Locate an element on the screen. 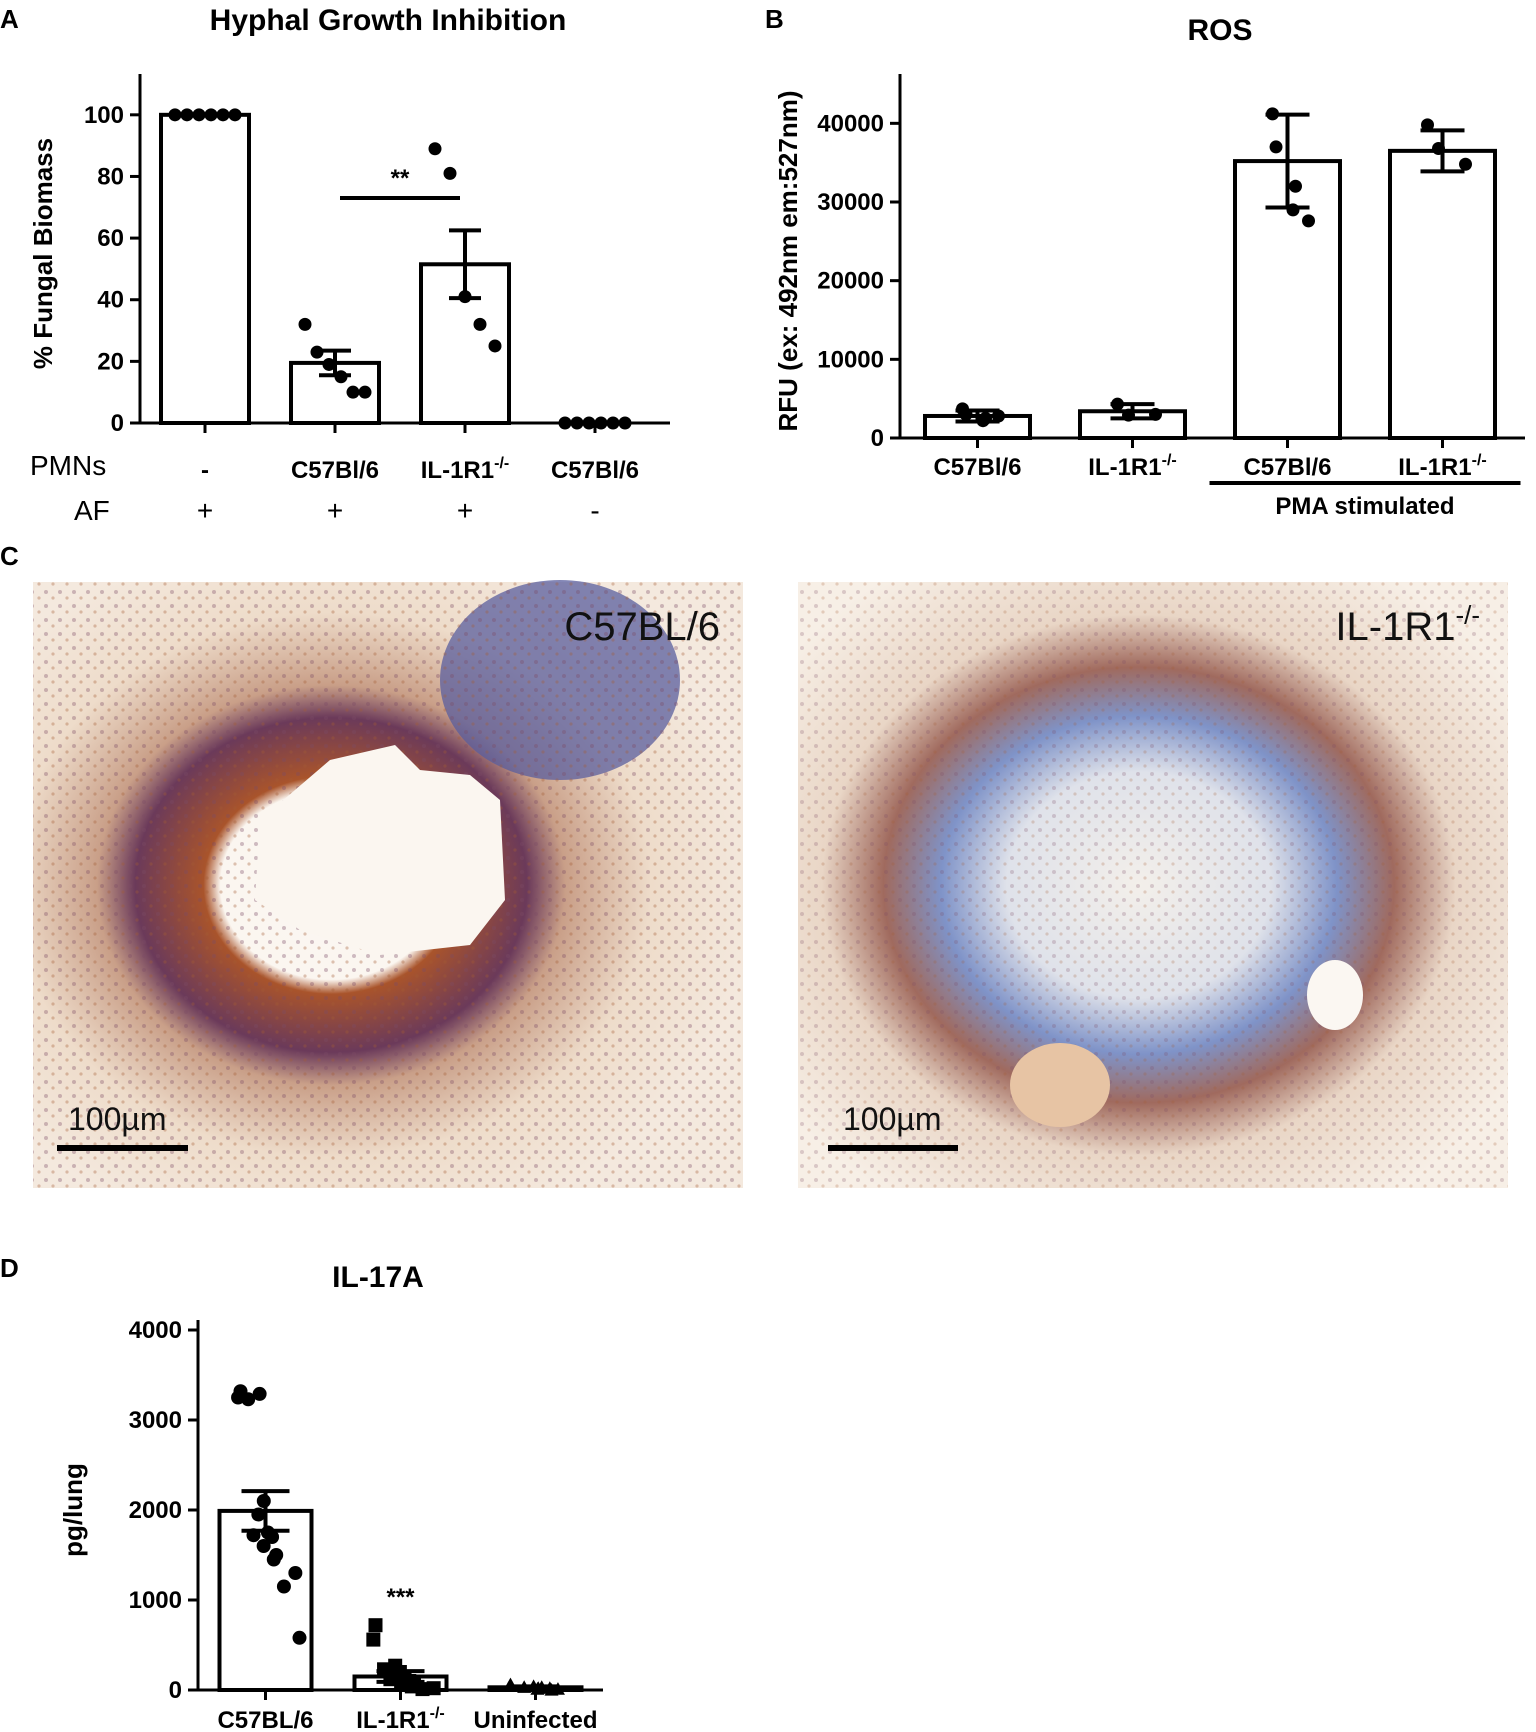 This screenshot has height=1732, width=1536. micrograph-label-il1r1: IL-1R1-/- is located at coordinates (1407, 624).